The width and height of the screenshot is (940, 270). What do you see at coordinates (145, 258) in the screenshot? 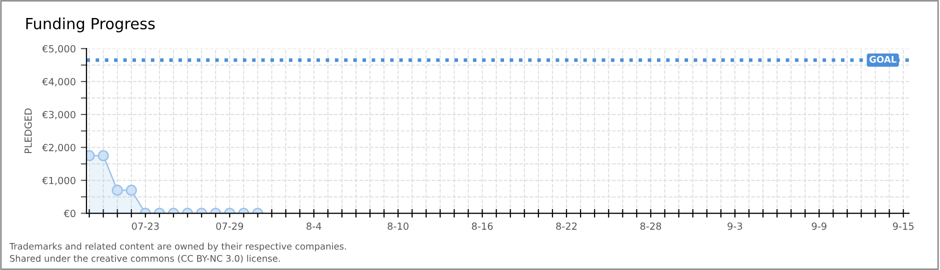
I see `text: Shared under the creative commons (CC BY-NC 3.0) license.` at bounding box center [145, 258].